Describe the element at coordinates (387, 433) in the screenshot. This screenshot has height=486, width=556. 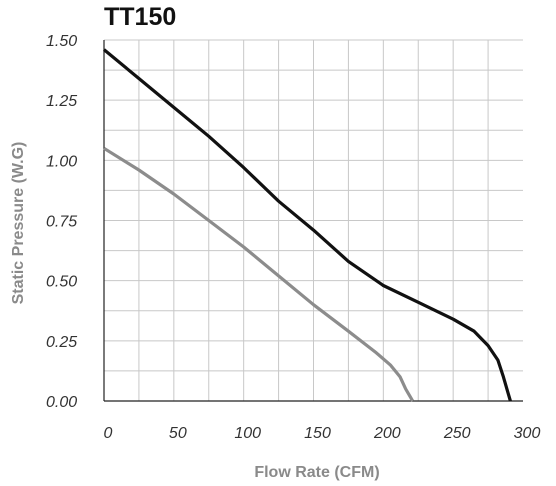
I see `x-tick-label: 200` at that location.